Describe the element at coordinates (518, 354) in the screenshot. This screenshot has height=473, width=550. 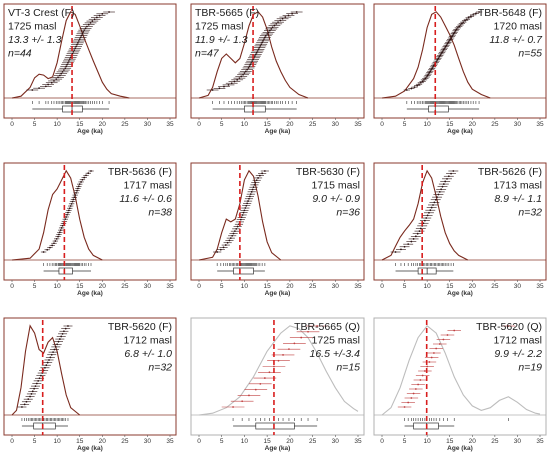
I see `sample-age: 9.9 +/- 2.2` at that location.